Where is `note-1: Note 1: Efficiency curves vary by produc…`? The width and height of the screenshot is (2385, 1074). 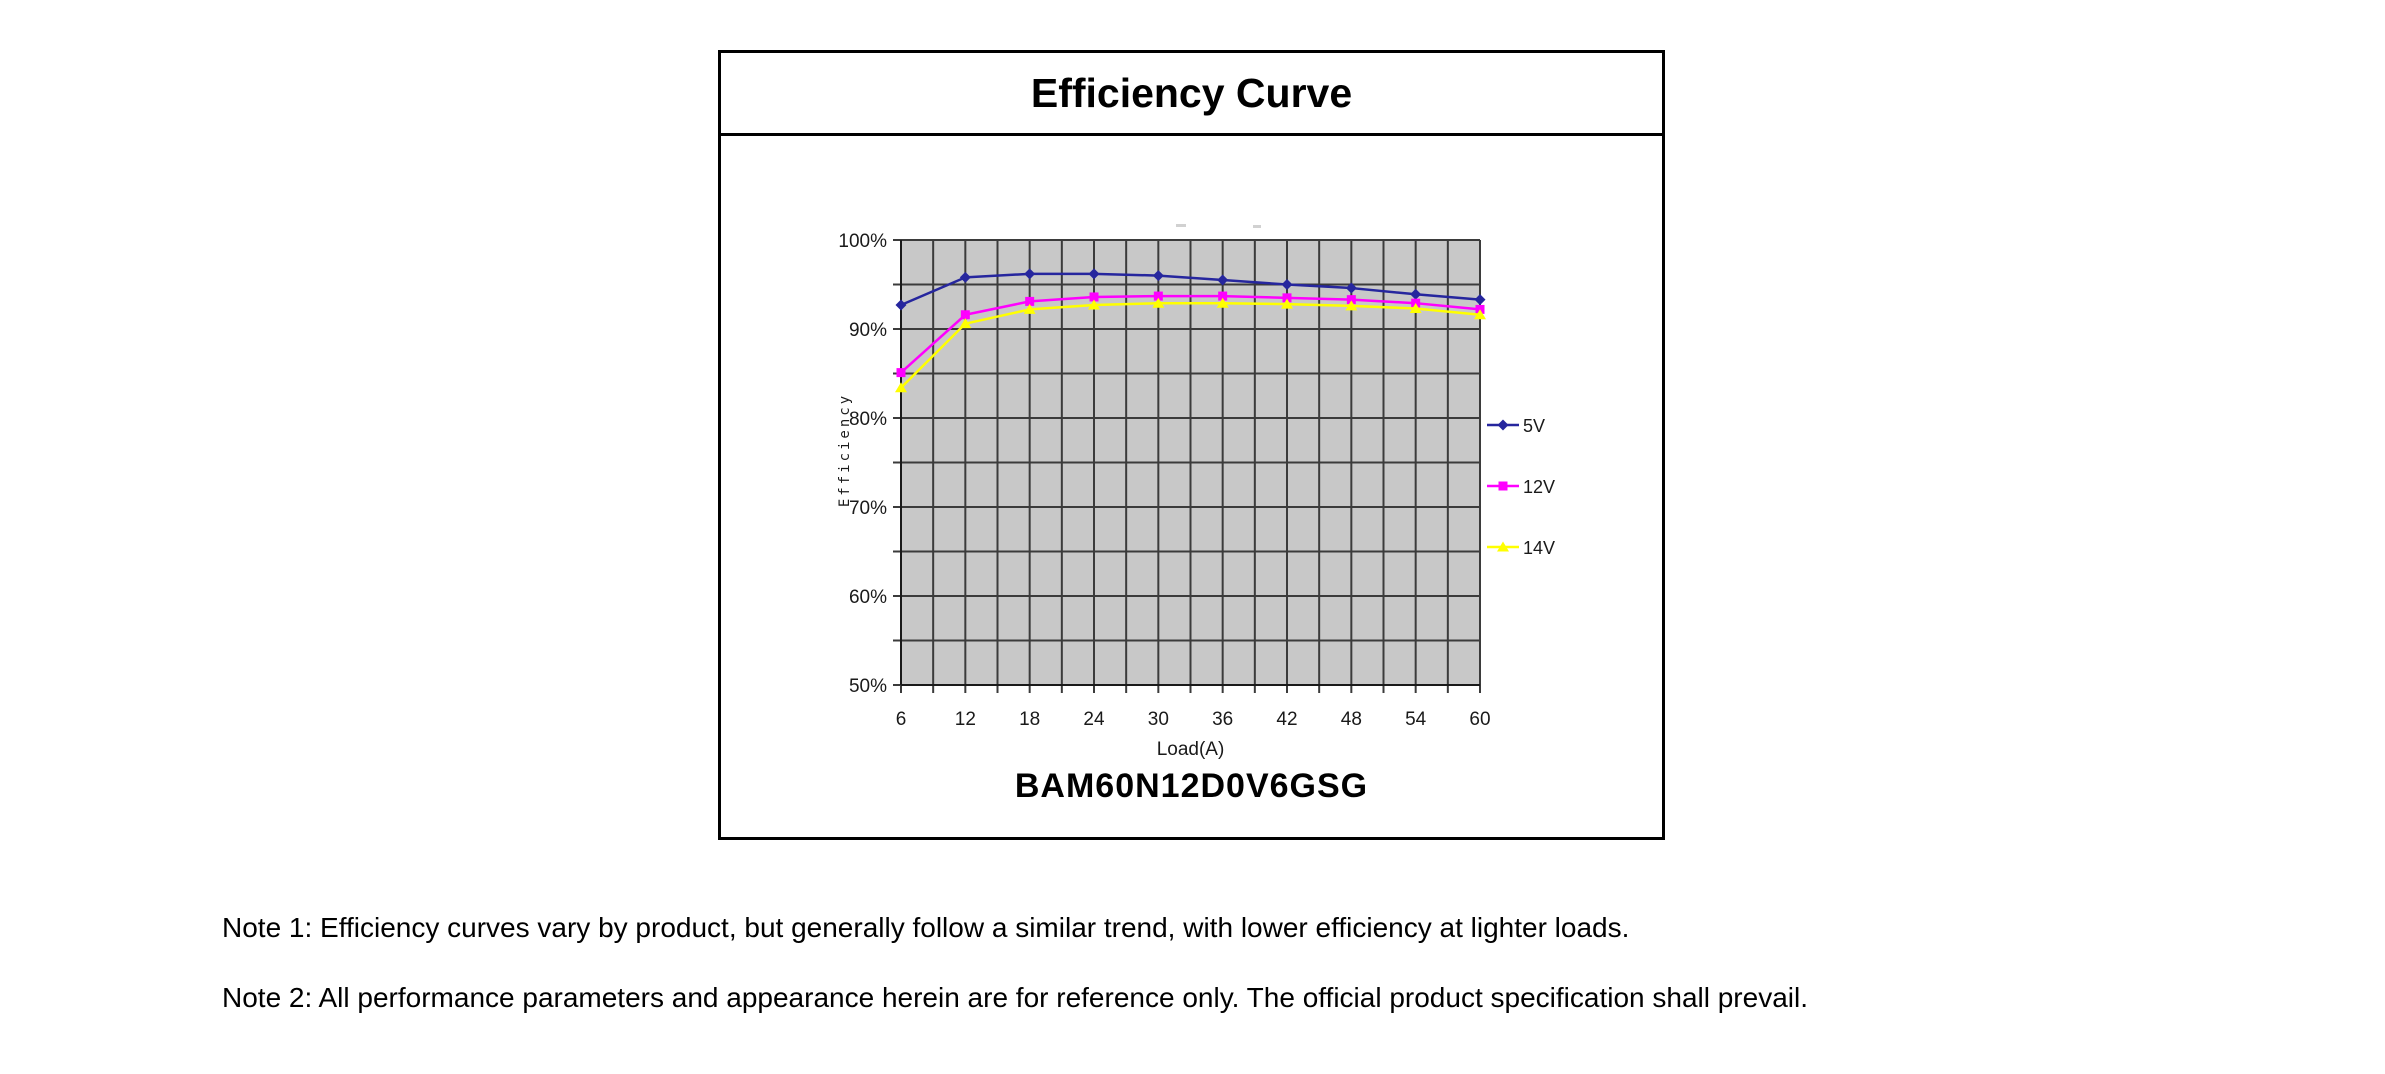 note-1: Note 1: Efficiency curves vary by produc… is located at coordinates (926, 927).